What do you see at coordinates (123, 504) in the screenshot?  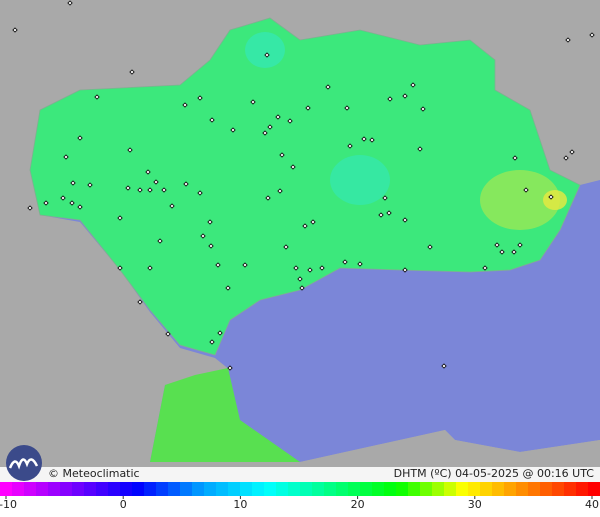 I see `colorbar-tick-label: 0` at bounding box center [123, 504].